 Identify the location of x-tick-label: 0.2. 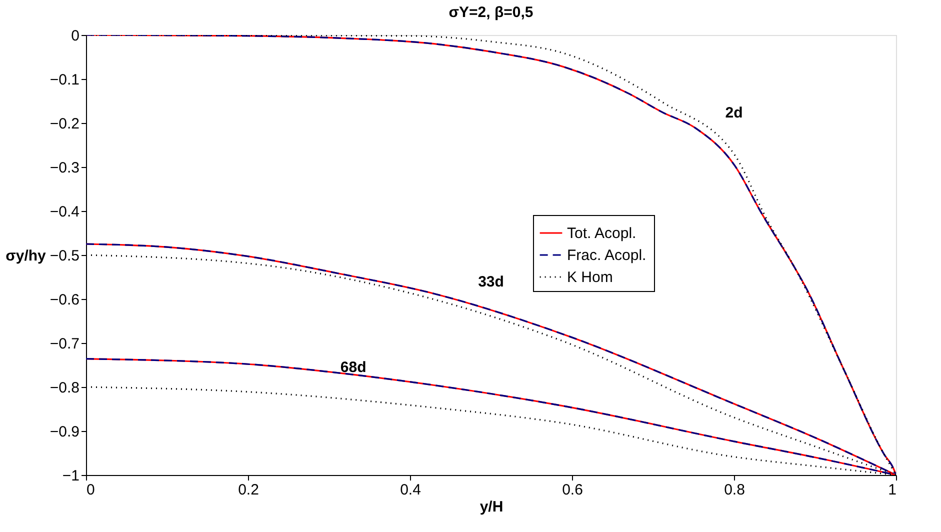
(248, 490).